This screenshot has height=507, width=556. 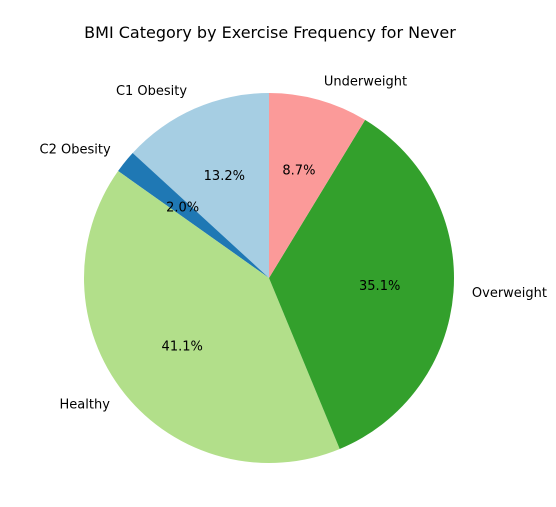 I want to click on slice-percent-c1-obesity: 13.2%, so click(x=224, y=176).